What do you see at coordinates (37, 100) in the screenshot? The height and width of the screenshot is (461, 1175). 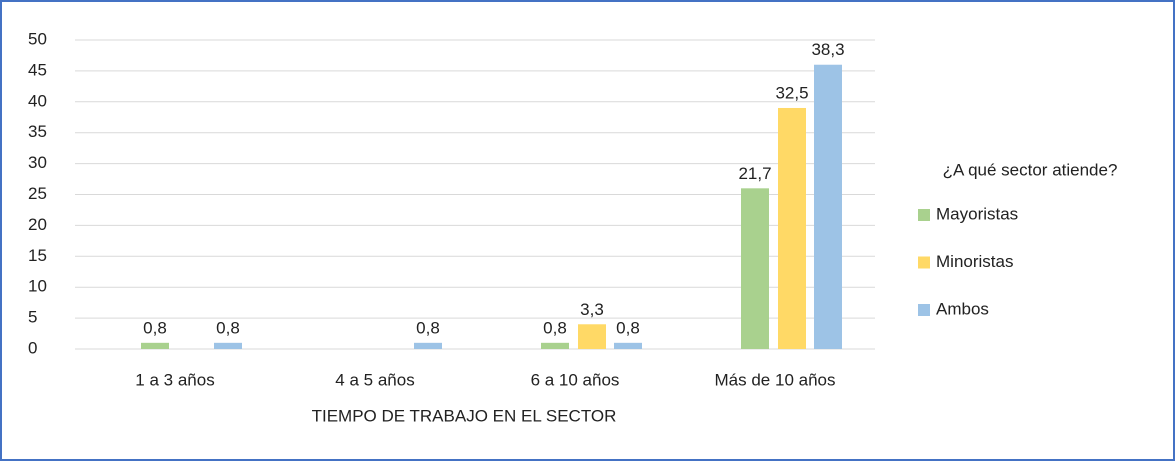 I see `y-tick-label: 40` at bounding box center [37, 100].